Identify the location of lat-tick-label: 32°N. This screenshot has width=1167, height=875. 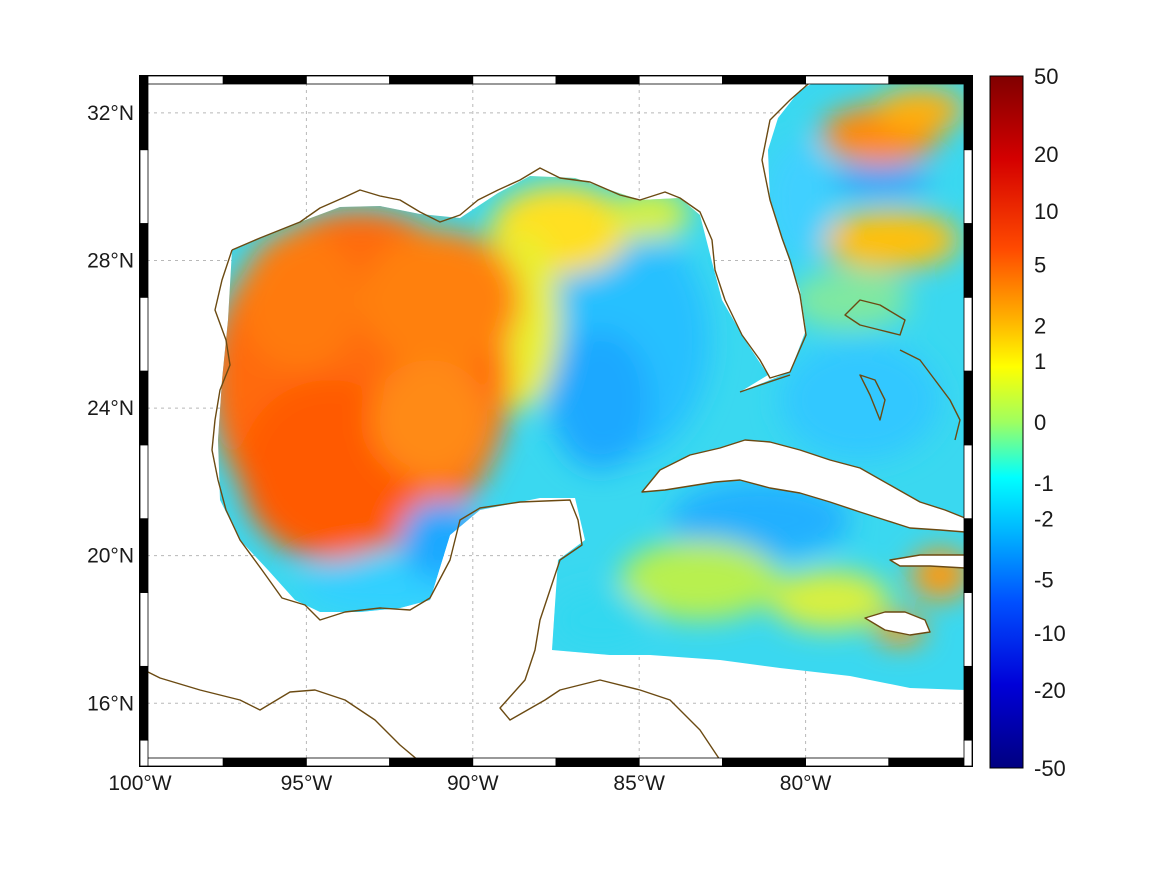
(110, 113).